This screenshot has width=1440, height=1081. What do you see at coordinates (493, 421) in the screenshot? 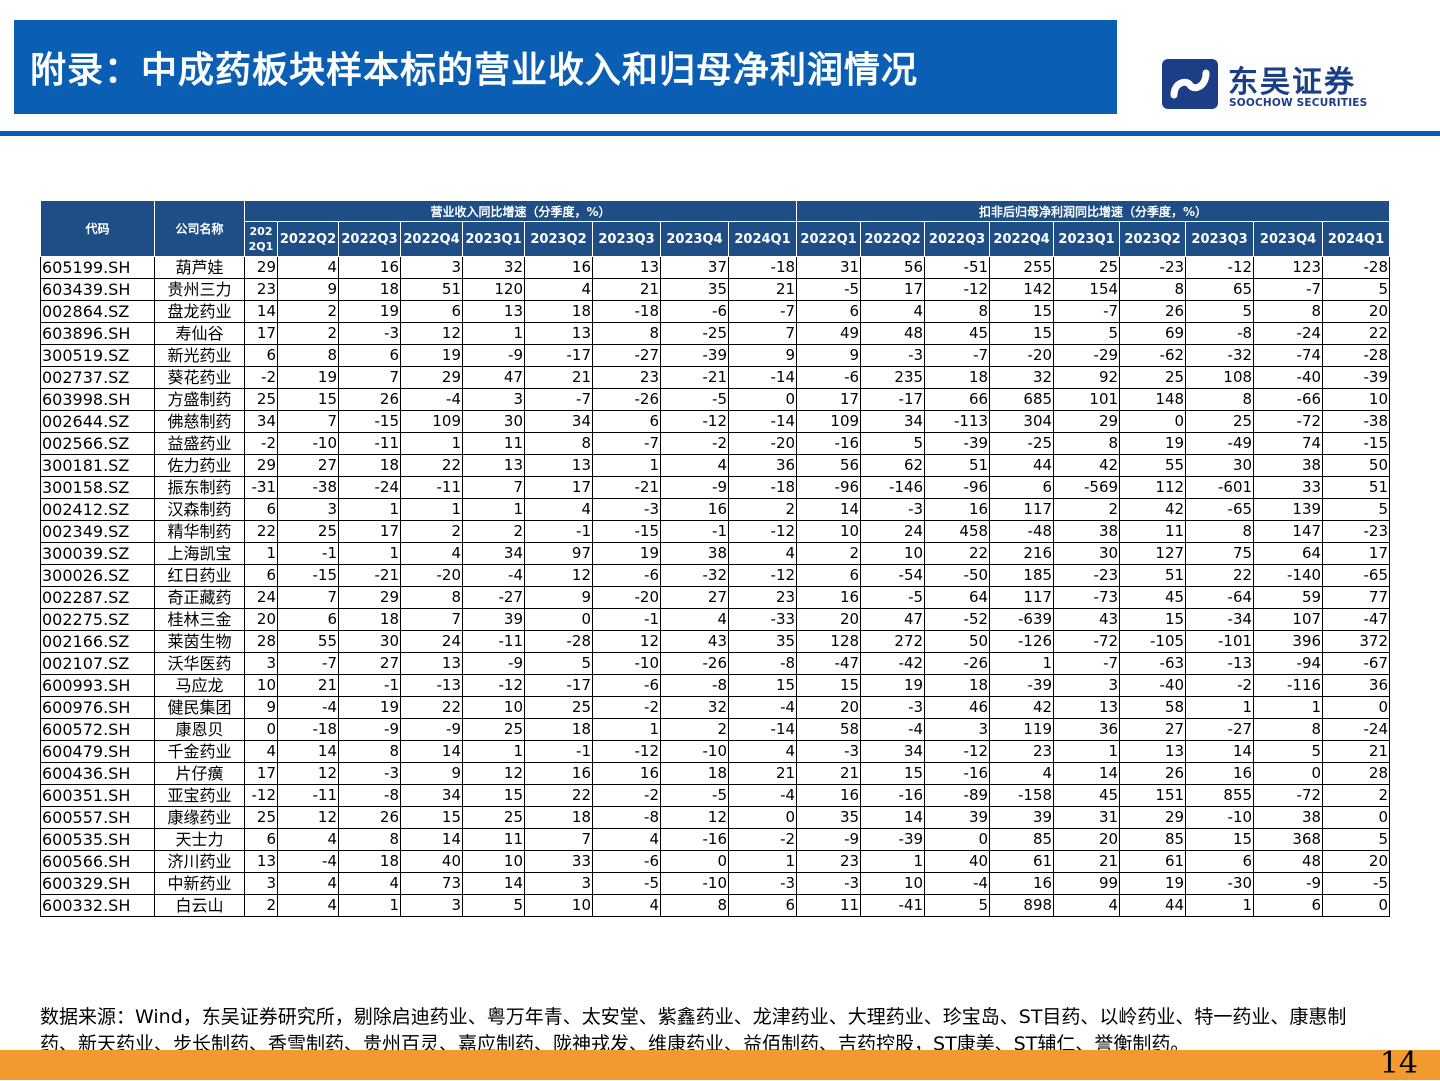
I see `revenue-growth-cell: 30` at bounding box center [493, 421].